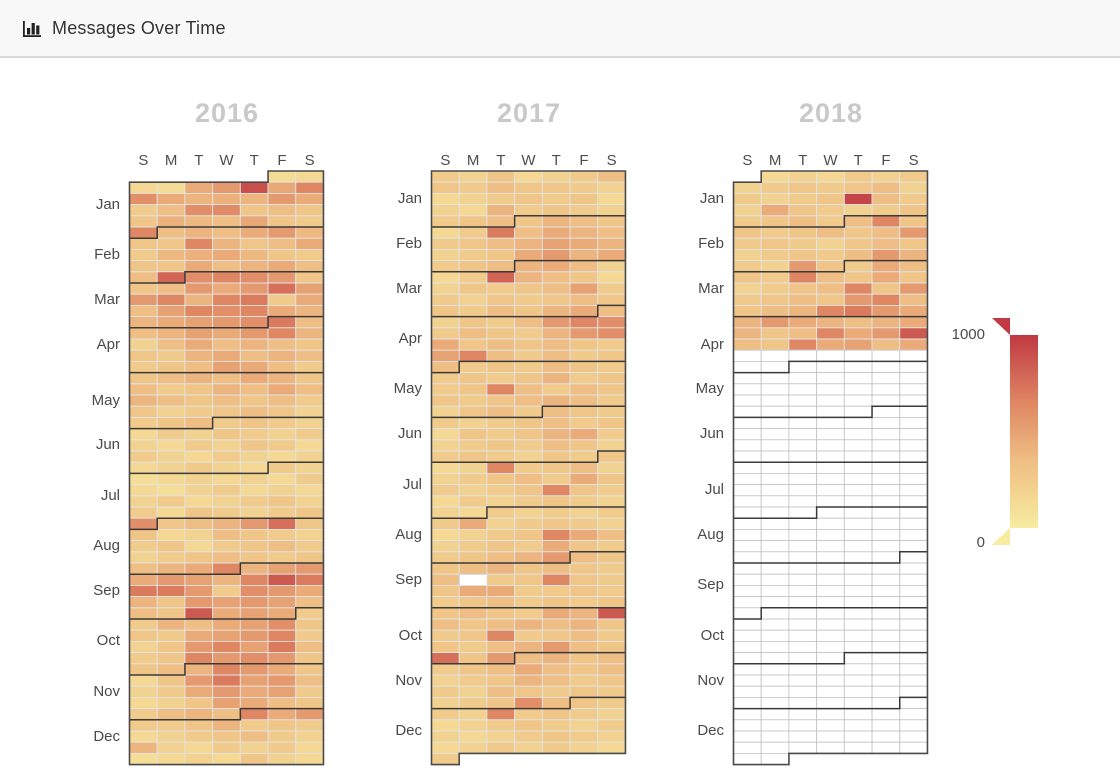 The height and width of the screenshot is (777, 1120). Describe the element at coordinates (100, 464) in the screenshot. I see `month-labels: Jan Feb Mar Apr May Jun Jul Aug Sep Oct Nov Dec` at that location.